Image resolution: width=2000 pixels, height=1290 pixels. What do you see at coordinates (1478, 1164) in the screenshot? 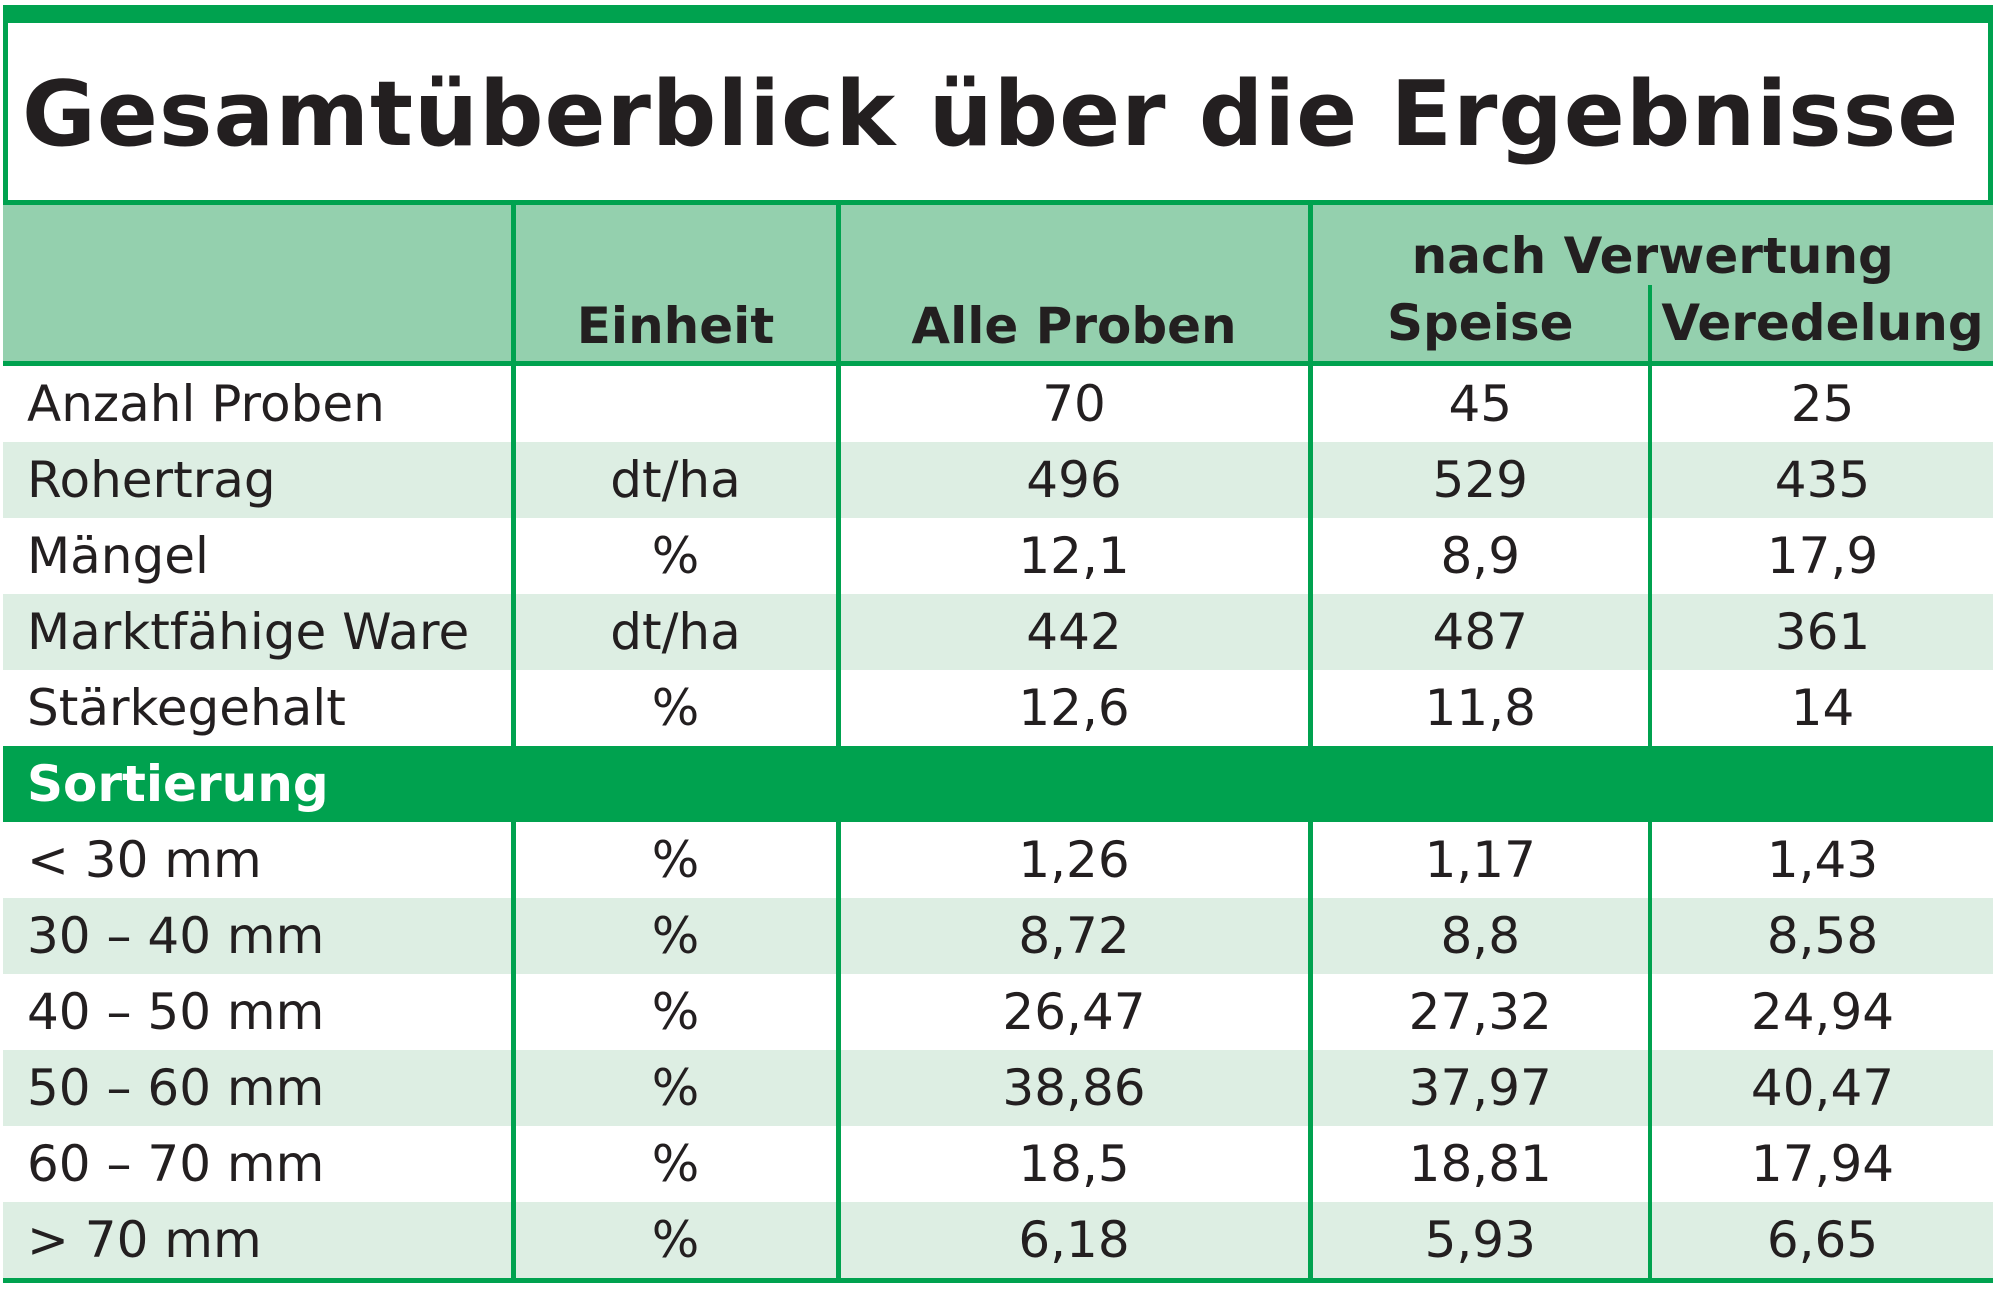
I see `cell-speise: 18,81` at bounding box center [1478, 1164].